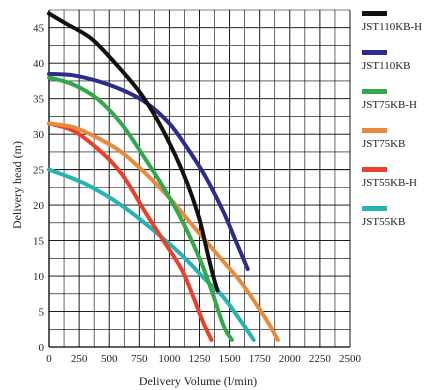  What do you see at coordinates (350, 359) in the screenshot?
I see `x-tick-label: 2500` at bounding box center [350, 359].